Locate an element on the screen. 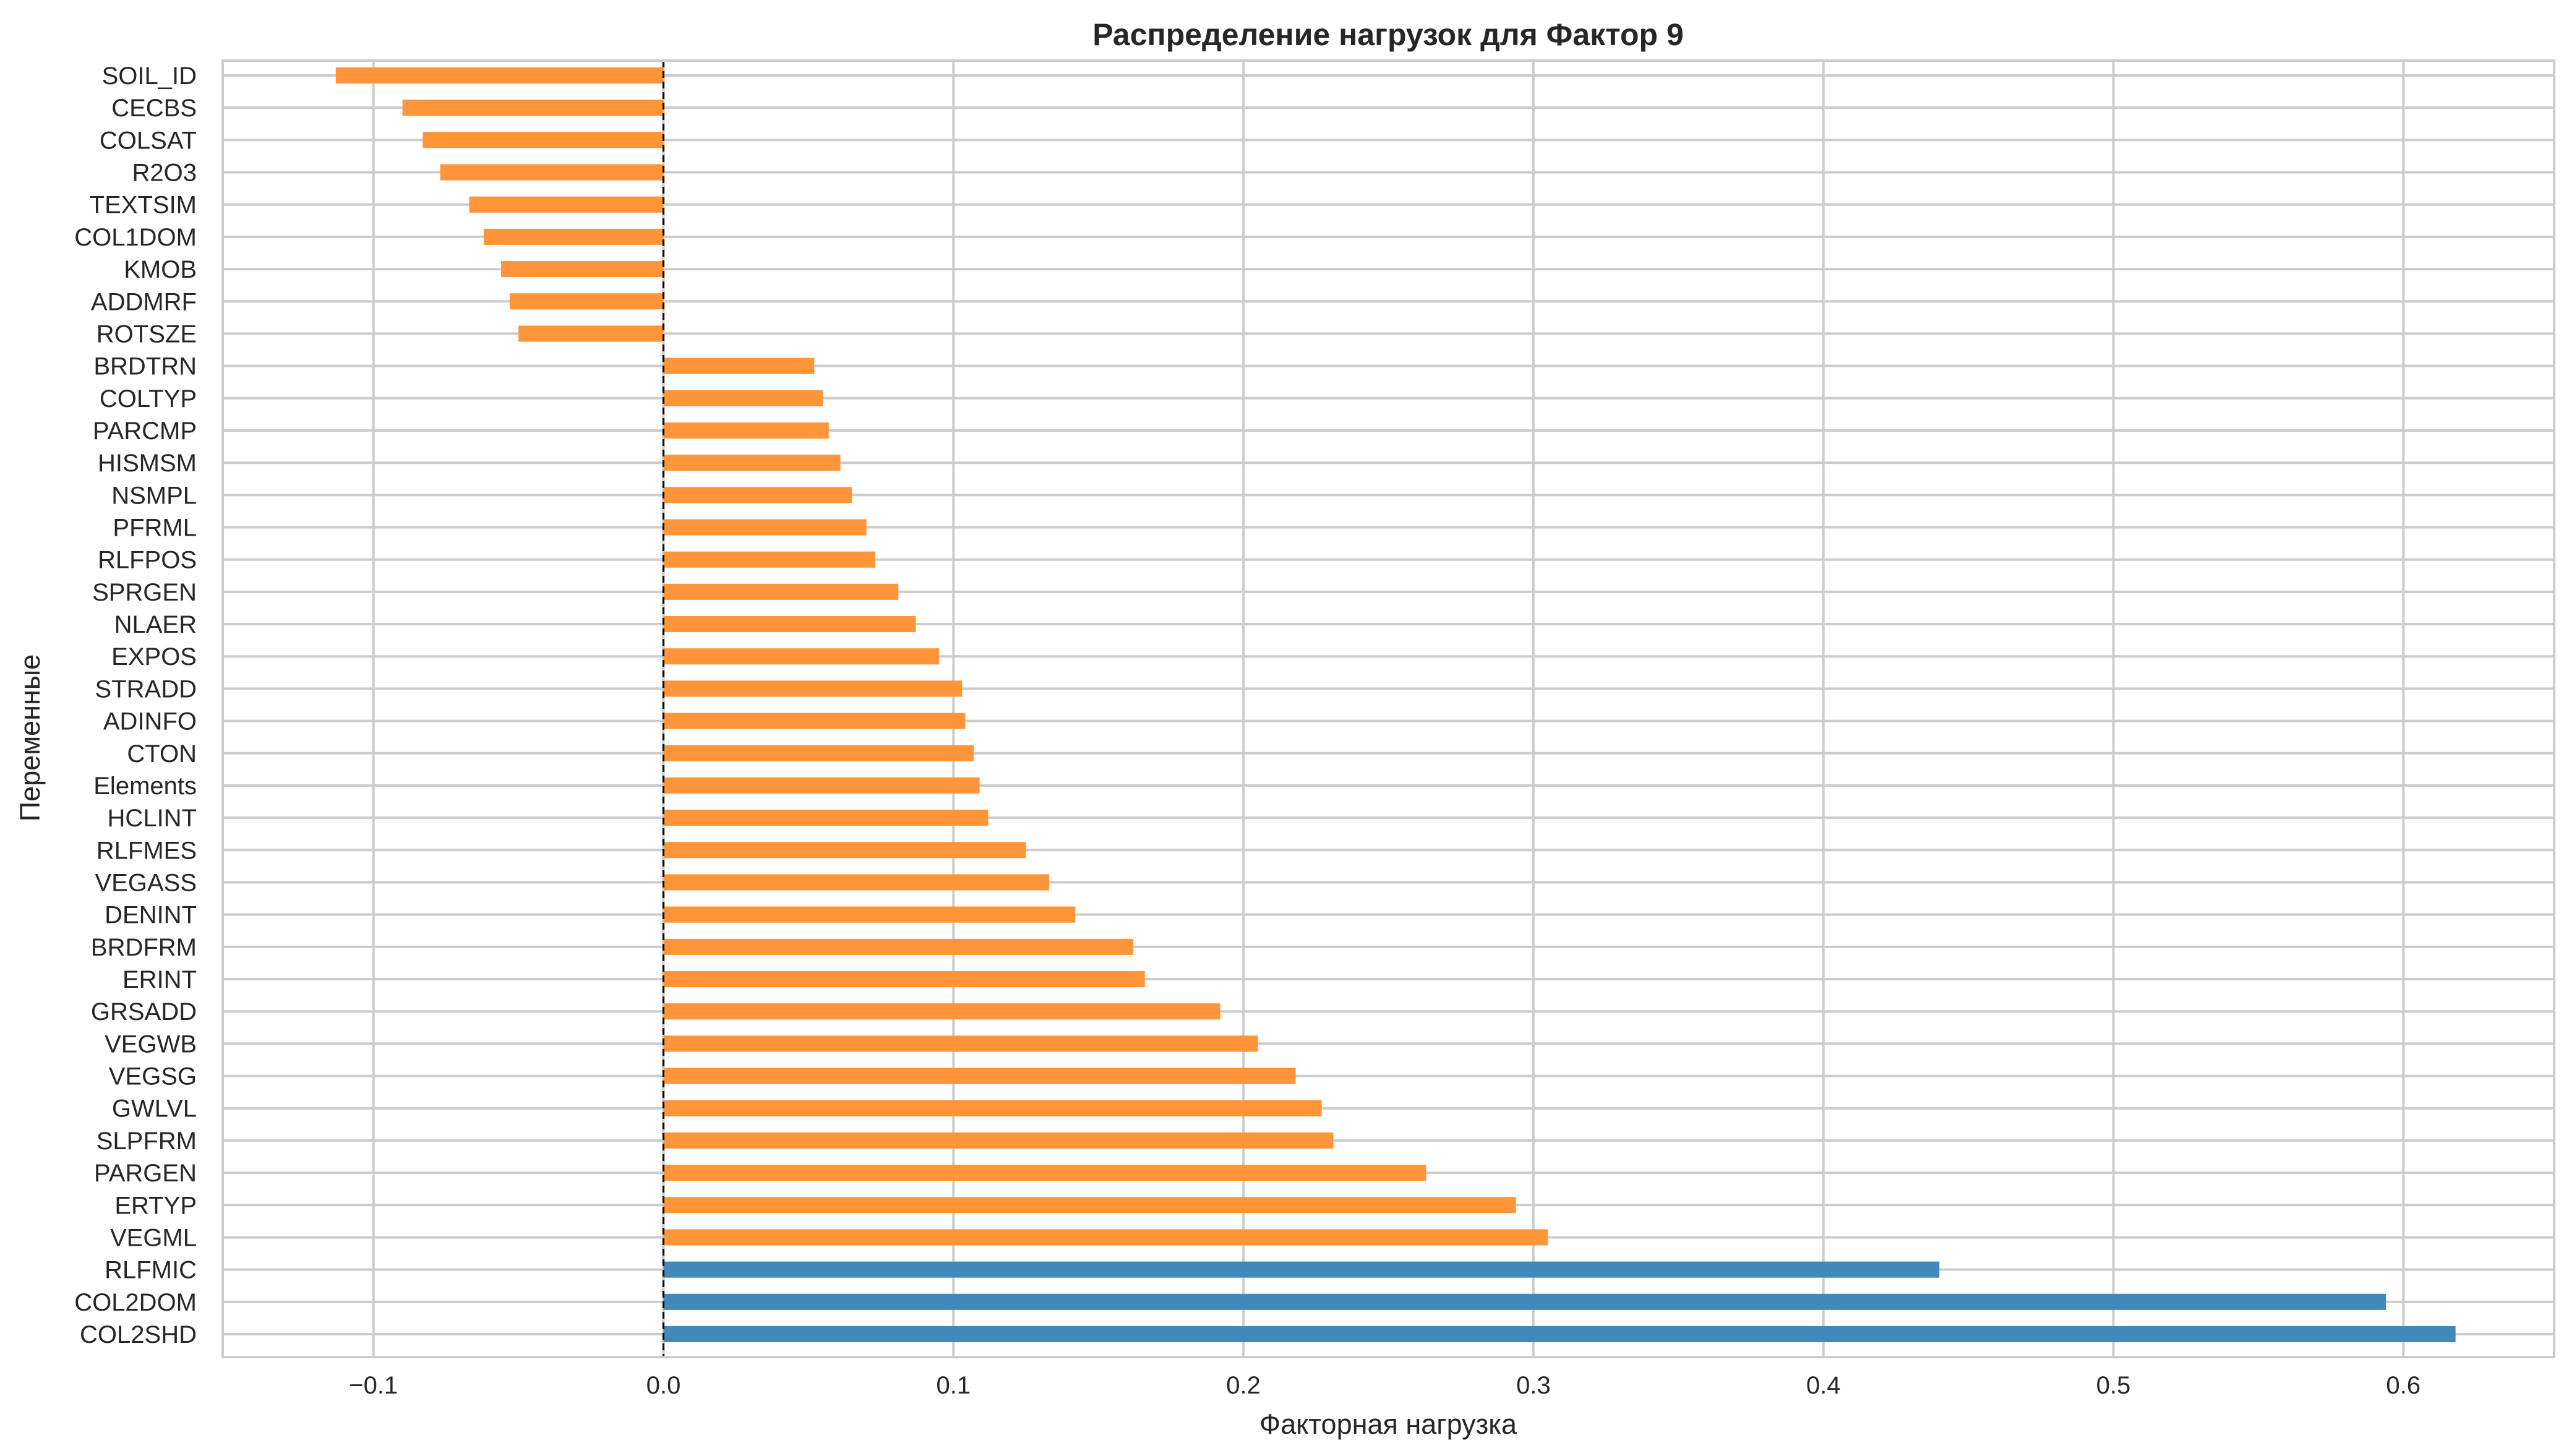 This screenshot has height=1456, width=2569. x-tick-label: 0.1 is located at coordinates (954, 1386).